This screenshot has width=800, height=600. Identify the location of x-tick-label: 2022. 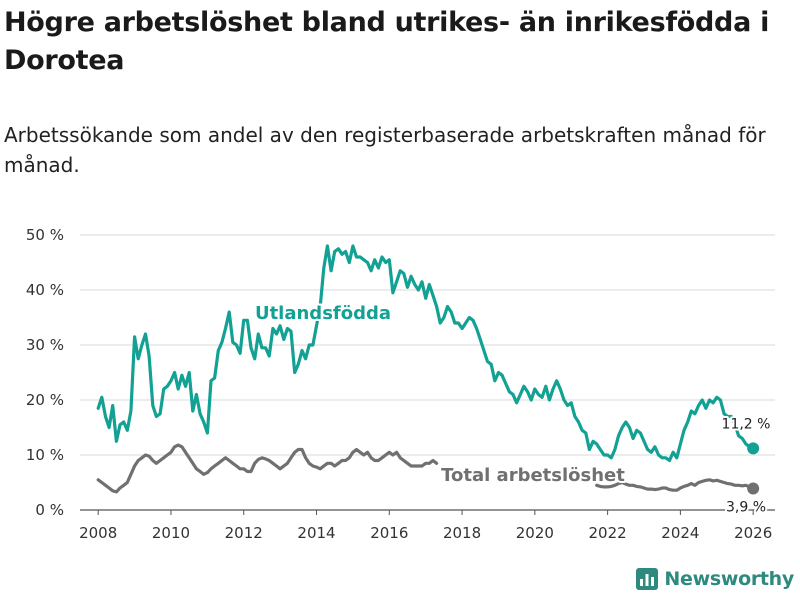
(608, 533).